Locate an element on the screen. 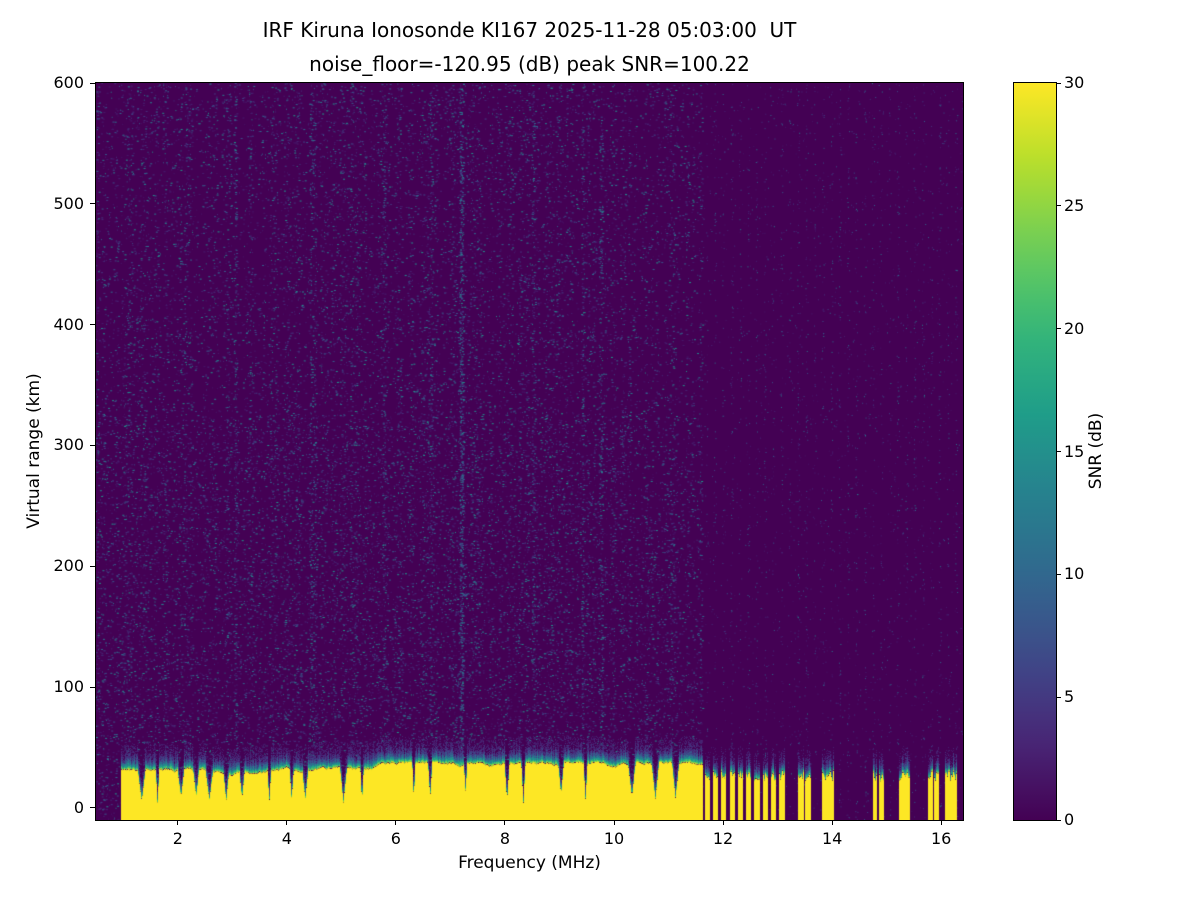 This screenshot has height=900, width=1200. x-tick-label: 16 is located at coordinates (941, 838).